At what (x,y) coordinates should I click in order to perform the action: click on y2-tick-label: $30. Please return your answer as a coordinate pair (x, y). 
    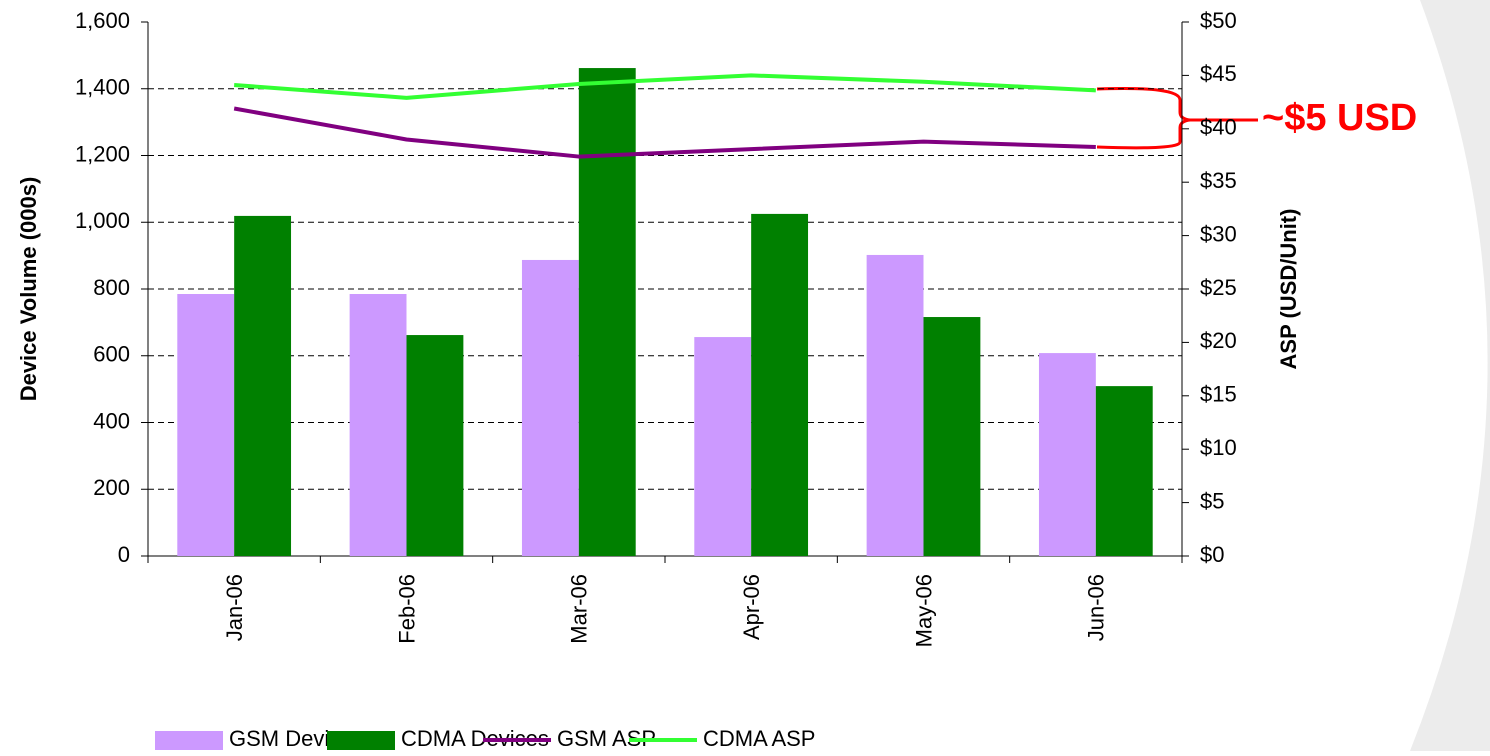
    Looking at the image, I should click on (1218, 233).